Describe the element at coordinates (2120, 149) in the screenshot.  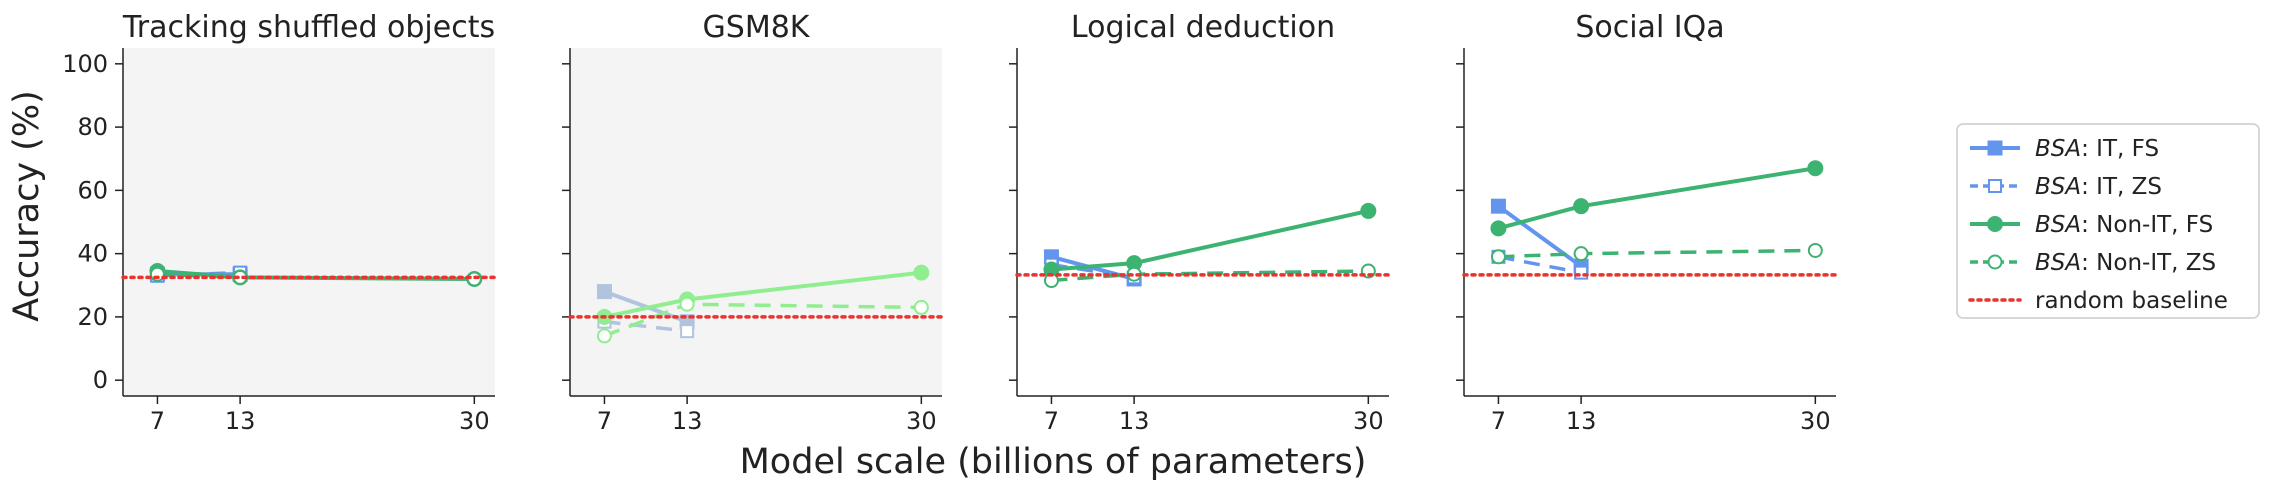
I see `legend-suffix: : IT, FS` at that location.